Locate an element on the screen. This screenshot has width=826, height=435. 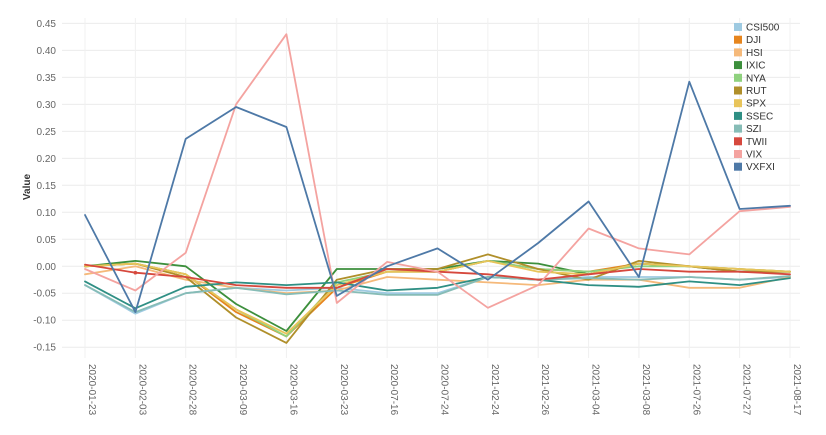
legend-swatch-twii is located at coordinates (738, 141).